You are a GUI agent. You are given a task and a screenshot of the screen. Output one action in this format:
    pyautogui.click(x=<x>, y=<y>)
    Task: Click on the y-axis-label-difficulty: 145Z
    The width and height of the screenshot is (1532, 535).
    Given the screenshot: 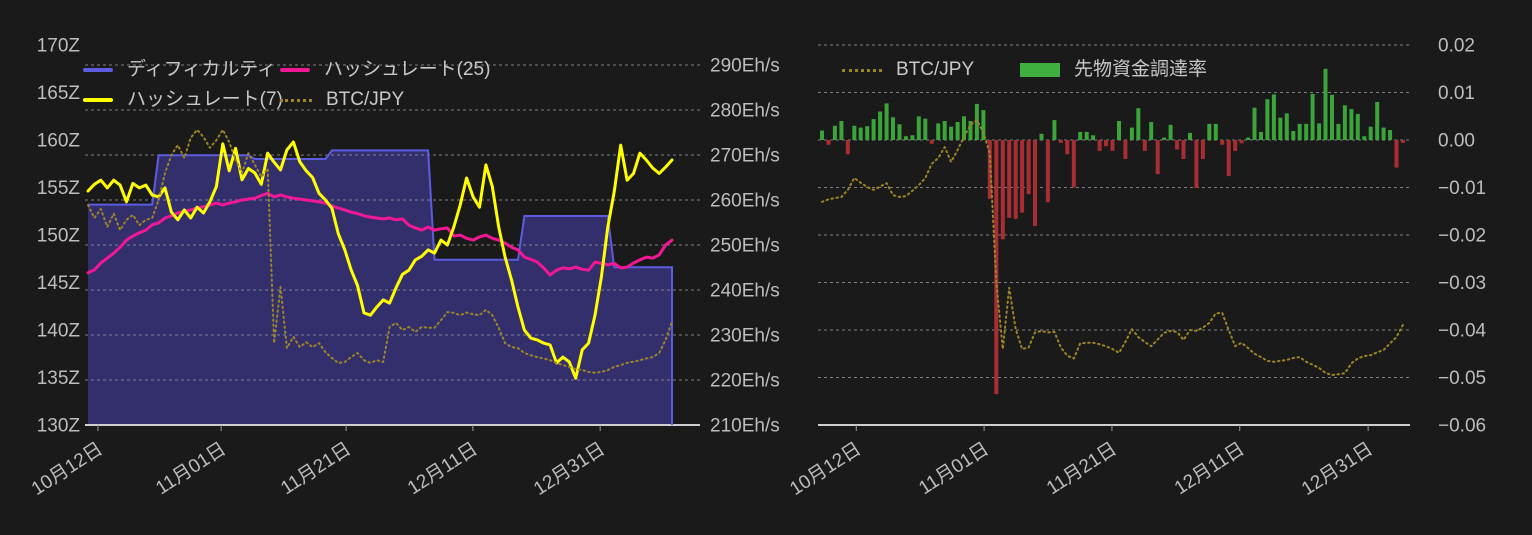 What is the action you would take?
    pyautogui.click(x=59, y=283)
    